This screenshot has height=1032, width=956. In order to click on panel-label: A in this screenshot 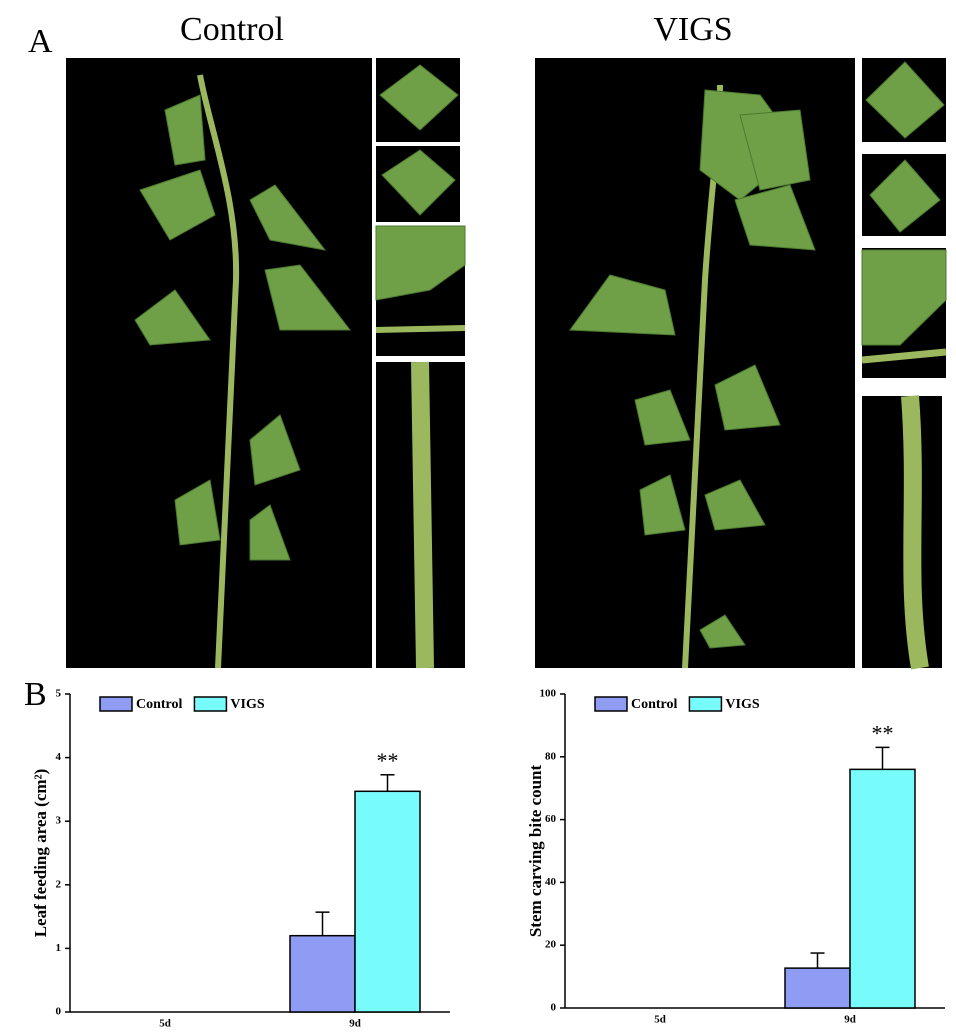, I will do `click(40, 41)`.